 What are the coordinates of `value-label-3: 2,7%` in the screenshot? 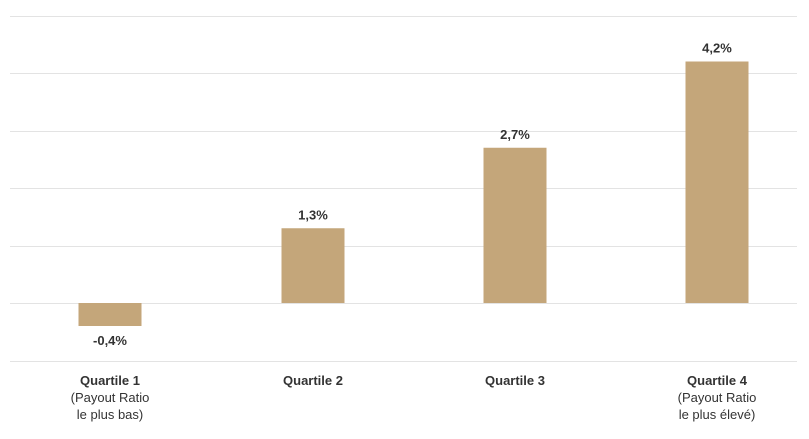 It's located at (515, 134).